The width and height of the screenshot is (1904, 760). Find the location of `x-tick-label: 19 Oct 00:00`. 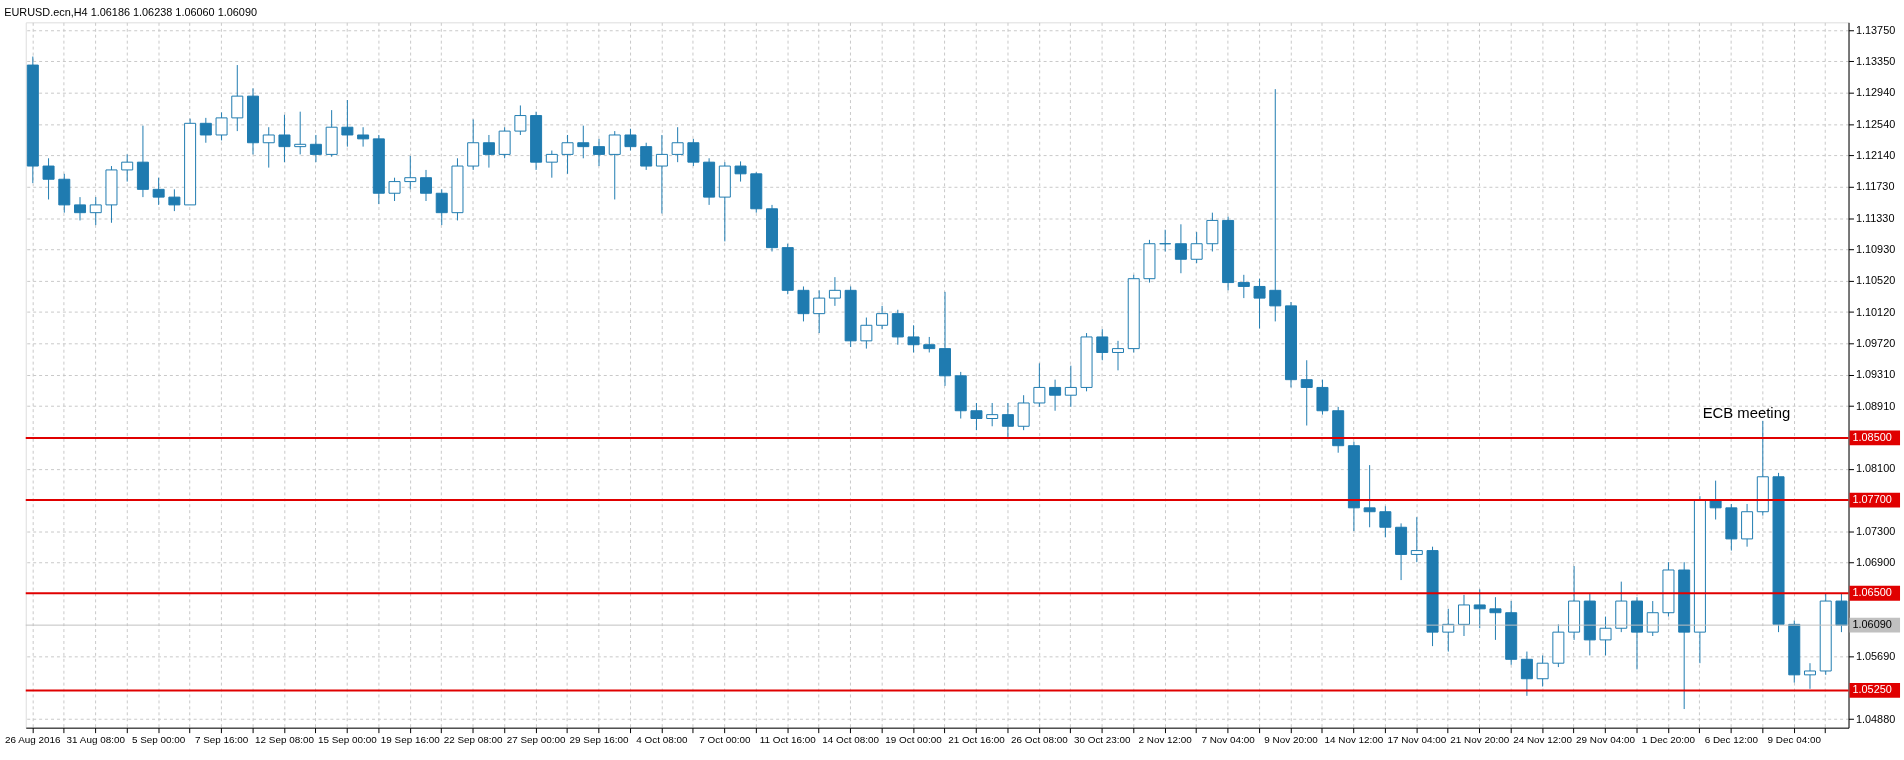

x-tick-label: 19 Oct 00:00 is located at coordinates (914, 740).